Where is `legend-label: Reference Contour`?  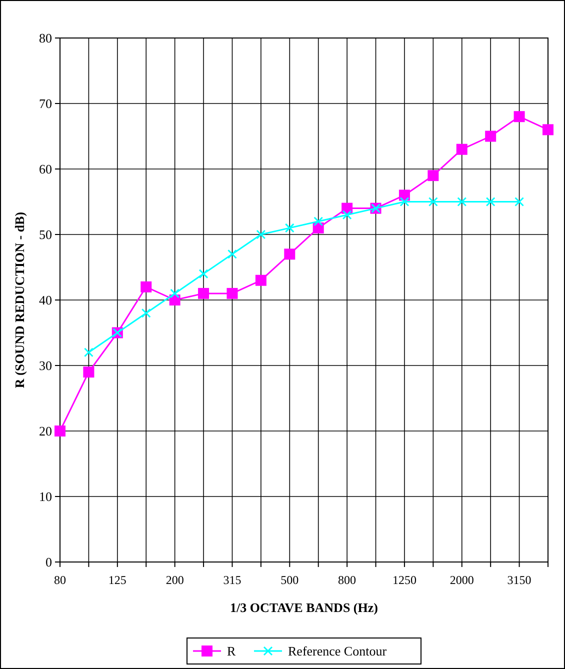
legend-label: Reference Contour is located at coordinates (338, 651).